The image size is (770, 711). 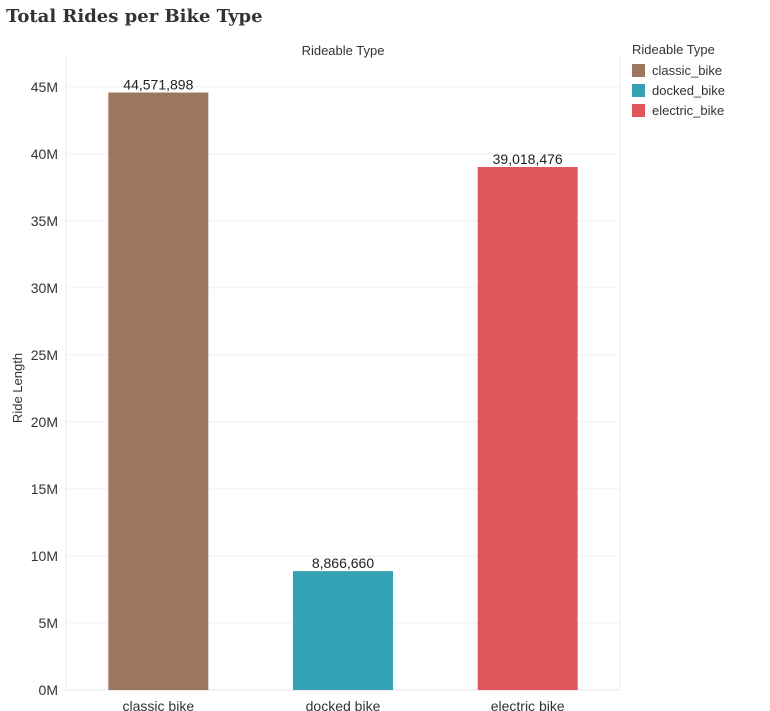 What do you see at coordinates (44, 288) in the screenshot?
I see `y-tick-label: 30M` at bounding box center [44, 288].